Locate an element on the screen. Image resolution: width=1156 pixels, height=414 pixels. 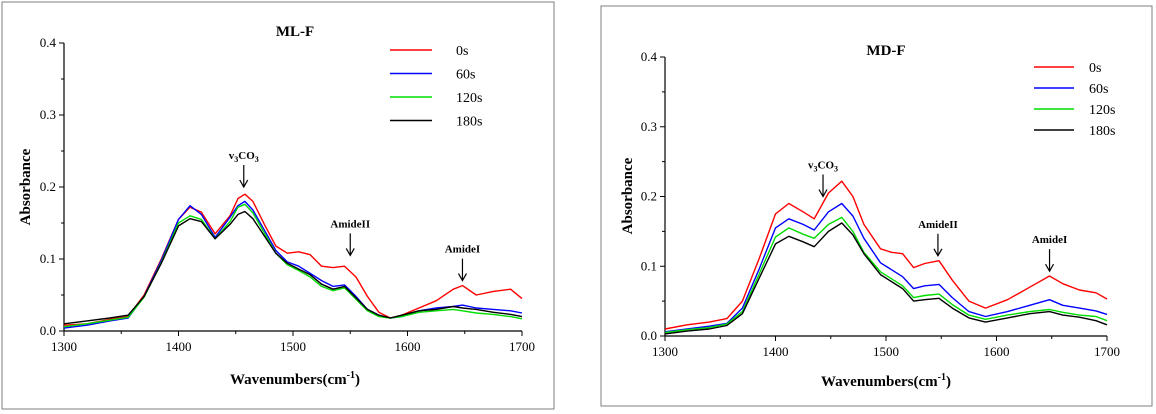
series-line-0s is located at coordinates (886, 255).